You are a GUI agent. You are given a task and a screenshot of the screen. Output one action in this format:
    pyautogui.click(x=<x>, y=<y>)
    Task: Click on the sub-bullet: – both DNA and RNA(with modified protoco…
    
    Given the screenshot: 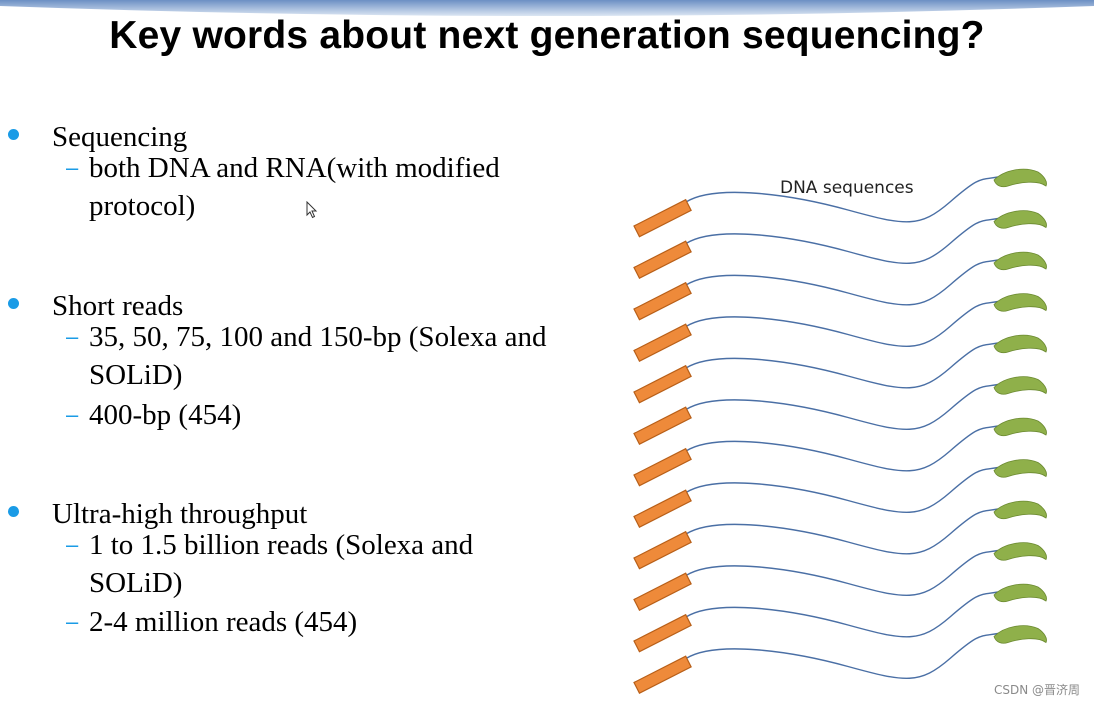 What is the action you would take?
    pyautogui.click(x=306, y=189)
    